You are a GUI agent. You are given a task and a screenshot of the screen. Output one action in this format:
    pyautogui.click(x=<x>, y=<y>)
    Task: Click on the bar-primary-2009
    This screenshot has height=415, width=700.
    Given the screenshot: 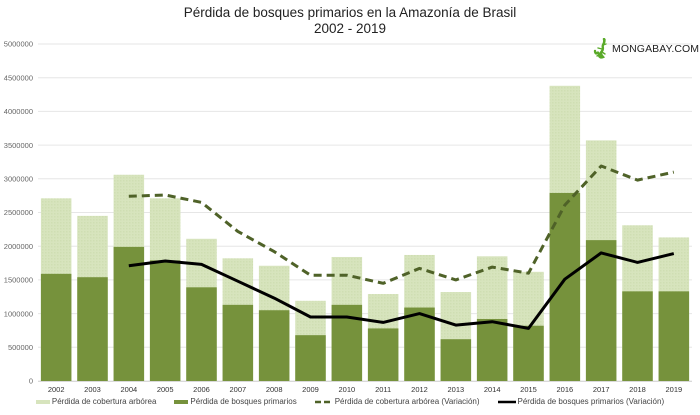 What is the action you would take?
    pyautogui.click(x=310, y=358)
    